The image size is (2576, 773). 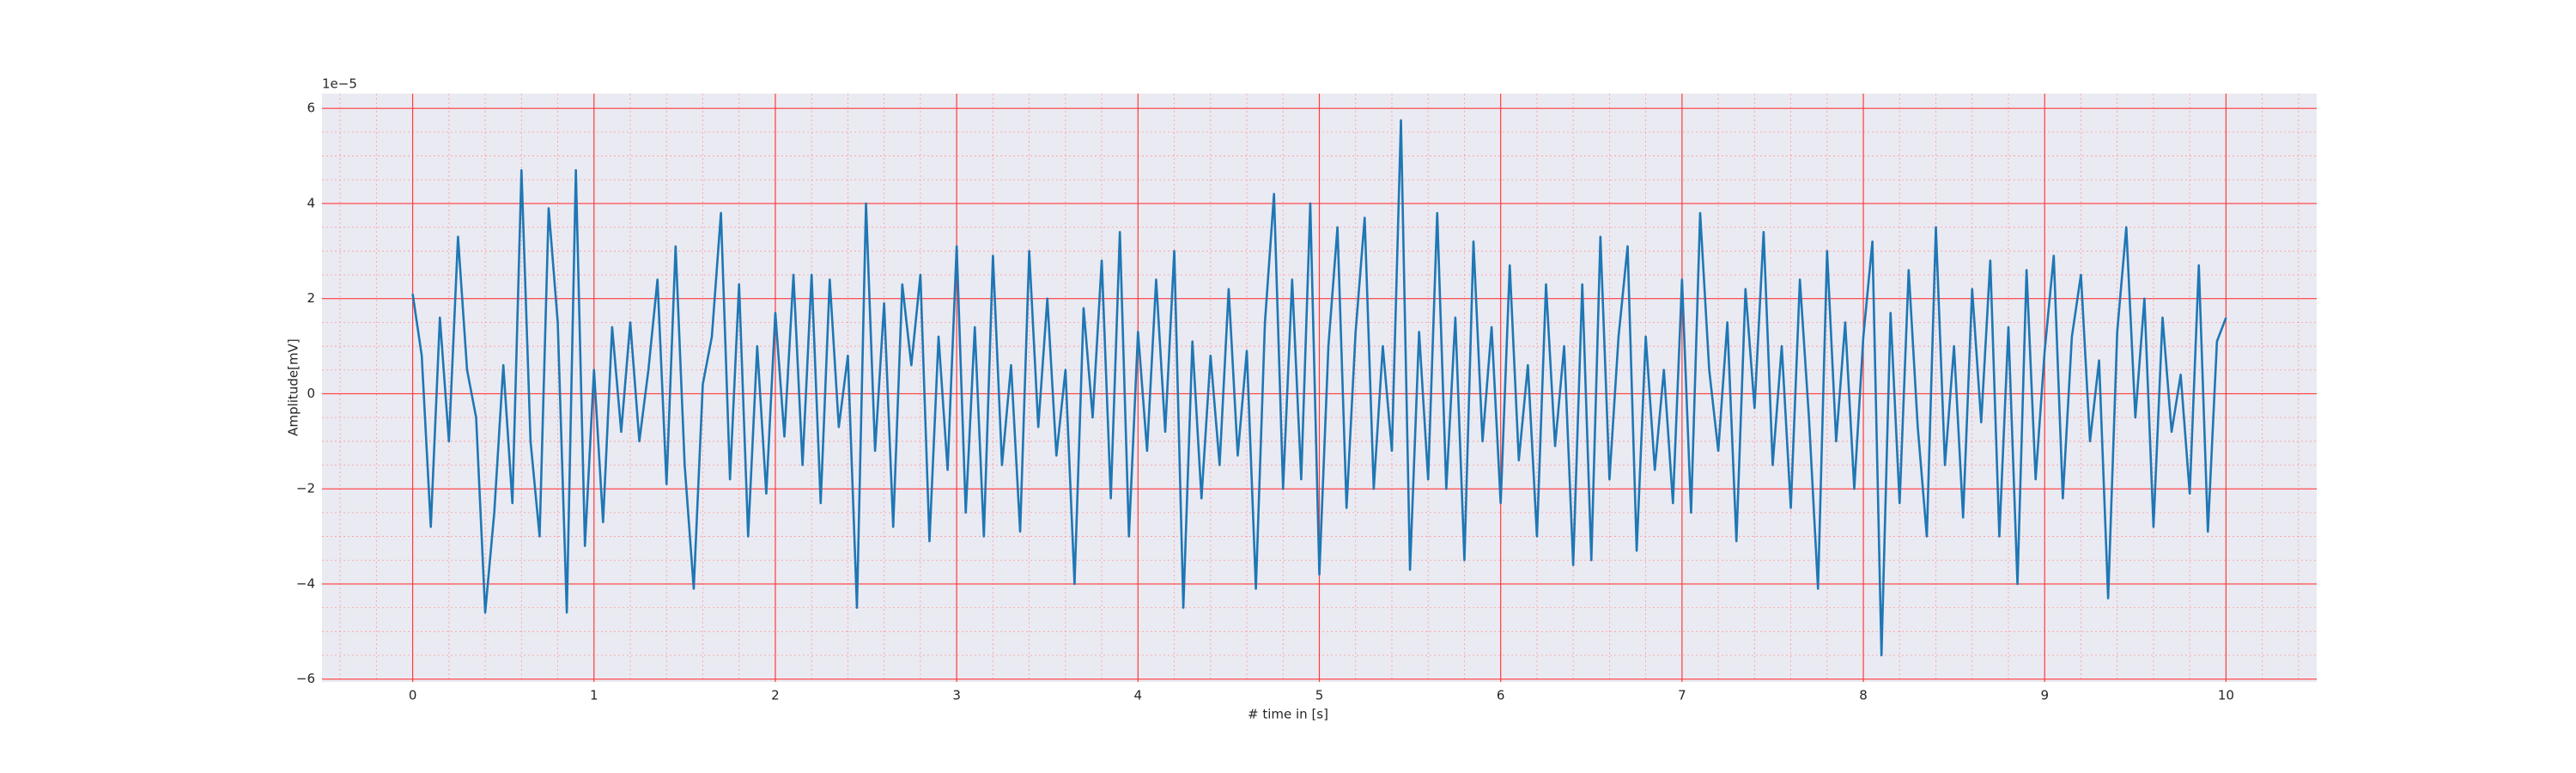 I want to click on x-tick-label: 9, so click(x=2045, y=695).